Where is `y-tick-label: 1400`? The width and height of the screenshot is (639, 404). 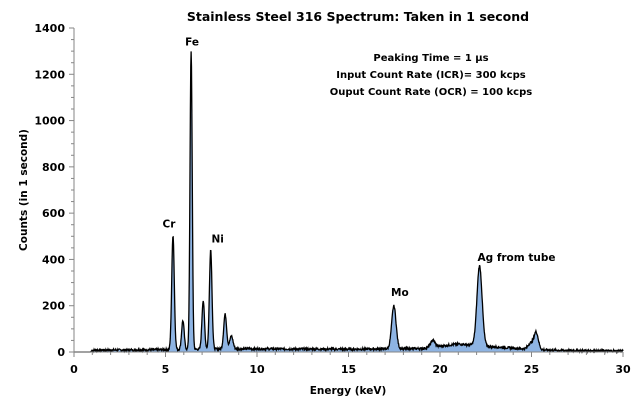 y-tick-label: 1400 is located at coordinates (49, 28).